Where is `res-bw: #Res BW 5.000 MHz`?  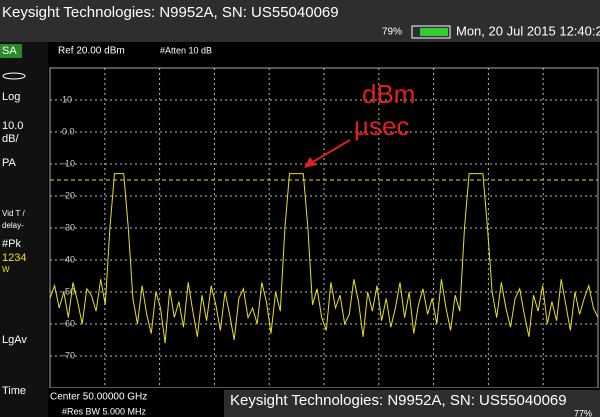
res-bw: #Res BW 5.000 MHz is located at coordinates (104, 411).